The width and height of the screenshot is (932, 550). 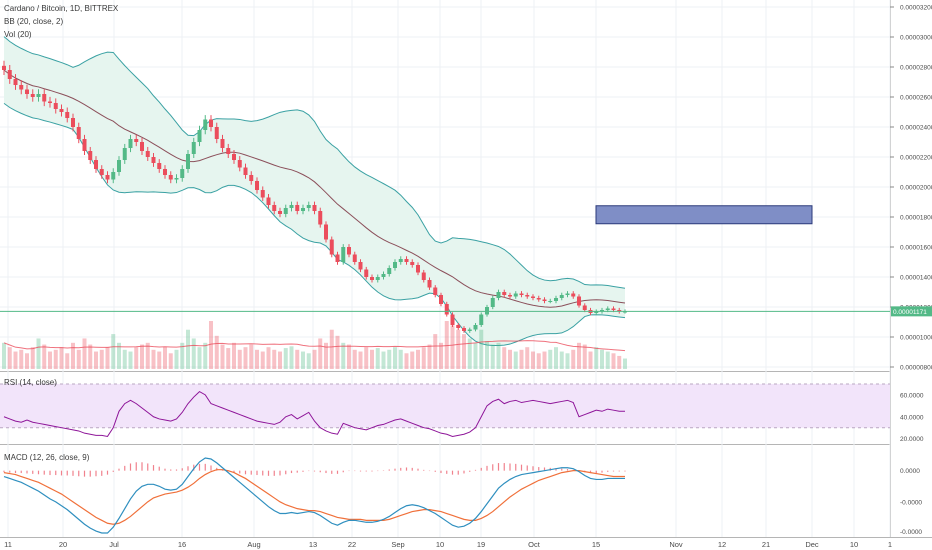 What do you see at coordinates (8, 544) in the screenshot?
I see `time-tick-label: 11` at bounding box center [8, 544].